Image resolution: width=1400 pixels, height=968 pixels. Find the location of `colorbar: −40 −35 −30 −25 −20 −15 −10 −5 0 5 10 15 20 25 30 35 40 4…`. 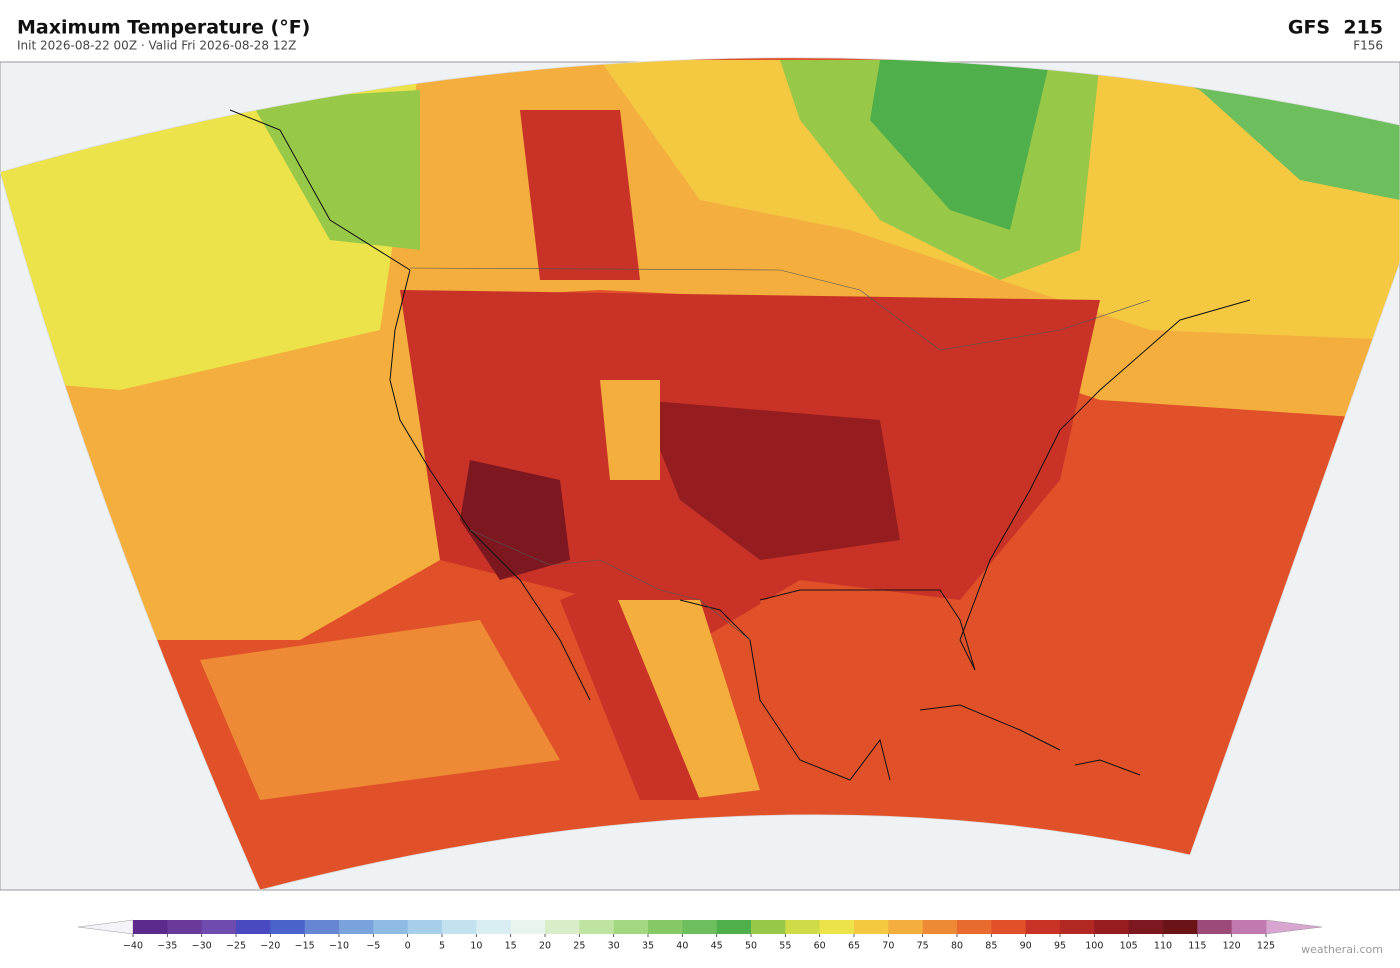

colorbar: −40 −35 −30 −25 −20 −15 −10 −5 0 5 10 15 20 25 30 35 40 4… is located at coordinates (700, 935).